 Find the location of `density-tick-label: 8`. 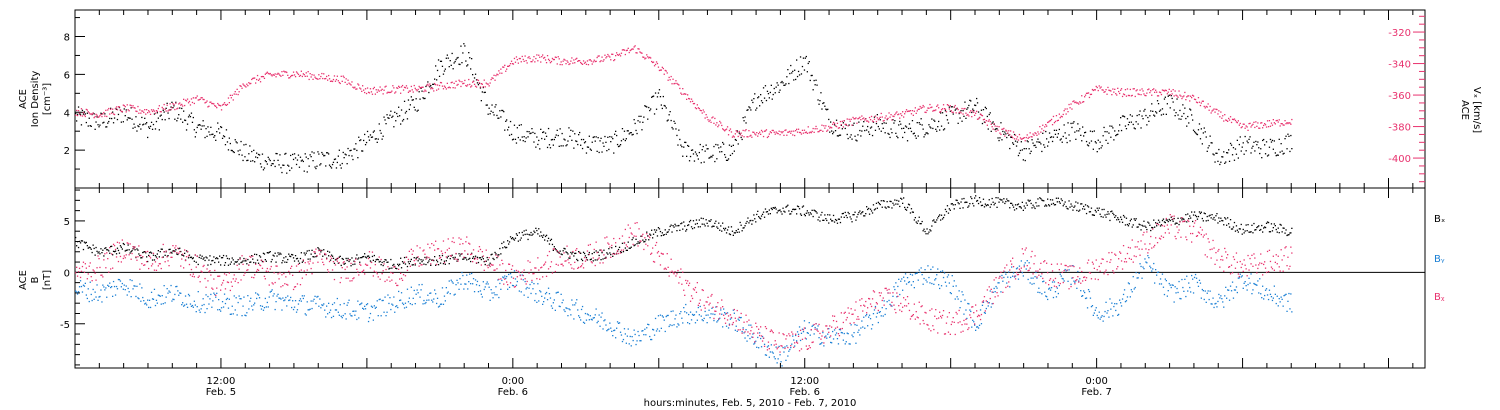

density-tick-label: 8 is located at coordinates (67, 38).